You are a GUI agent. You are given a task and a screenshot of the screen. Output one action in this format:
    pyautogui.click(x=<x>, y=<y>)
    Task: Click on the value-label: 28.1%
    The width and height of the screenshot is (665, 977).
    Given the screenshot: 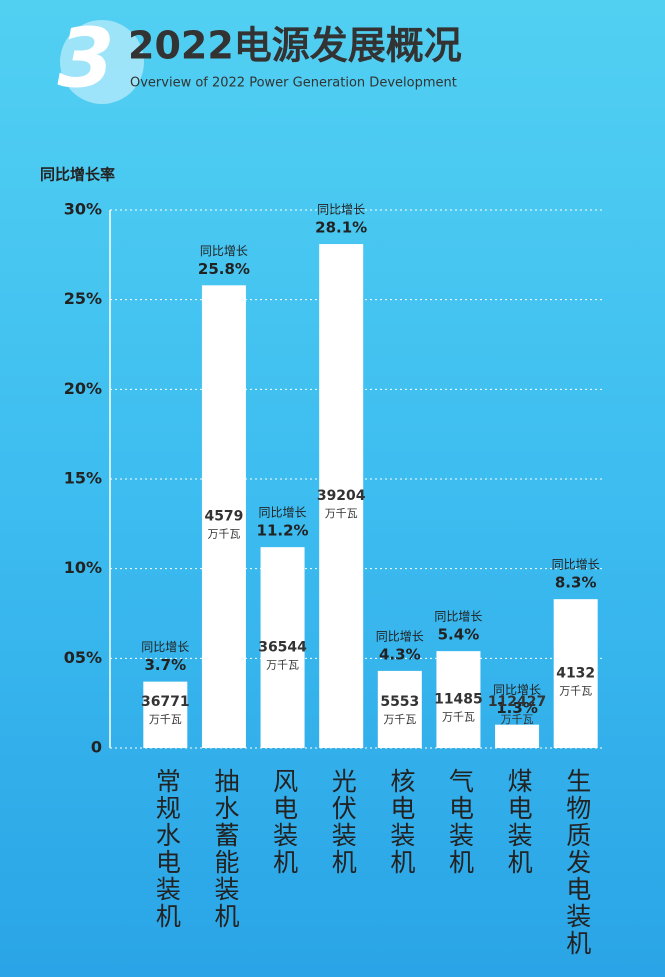 What is the action you would take?
    pyautogui.click(x=341, y=228)
    